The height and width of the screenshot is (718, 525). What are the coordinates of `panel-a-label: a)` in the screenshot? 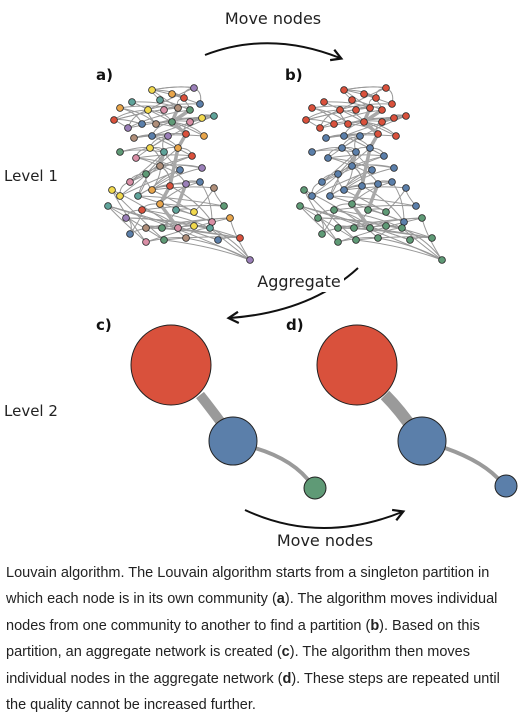 It's located at (104, 75).